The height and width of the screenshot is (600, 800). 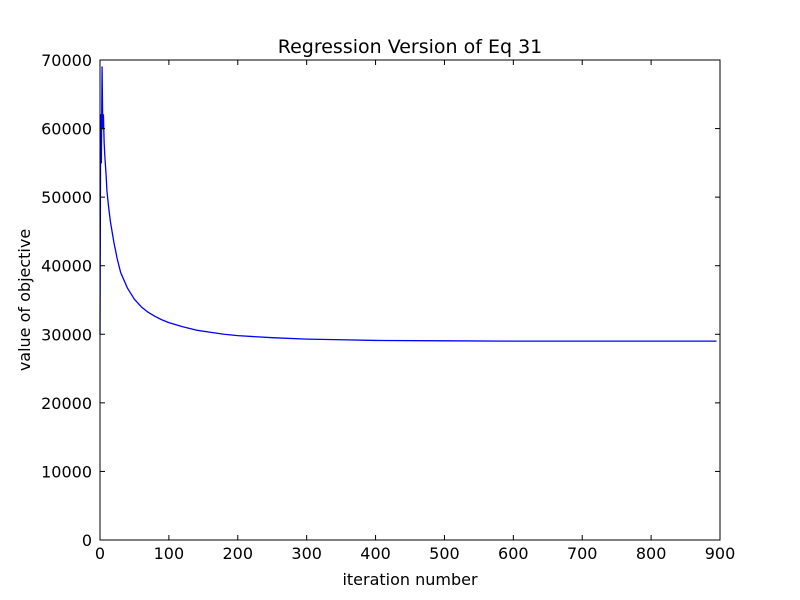 I want to click on y-tick-label: 20000, so click(x=66, y=403).